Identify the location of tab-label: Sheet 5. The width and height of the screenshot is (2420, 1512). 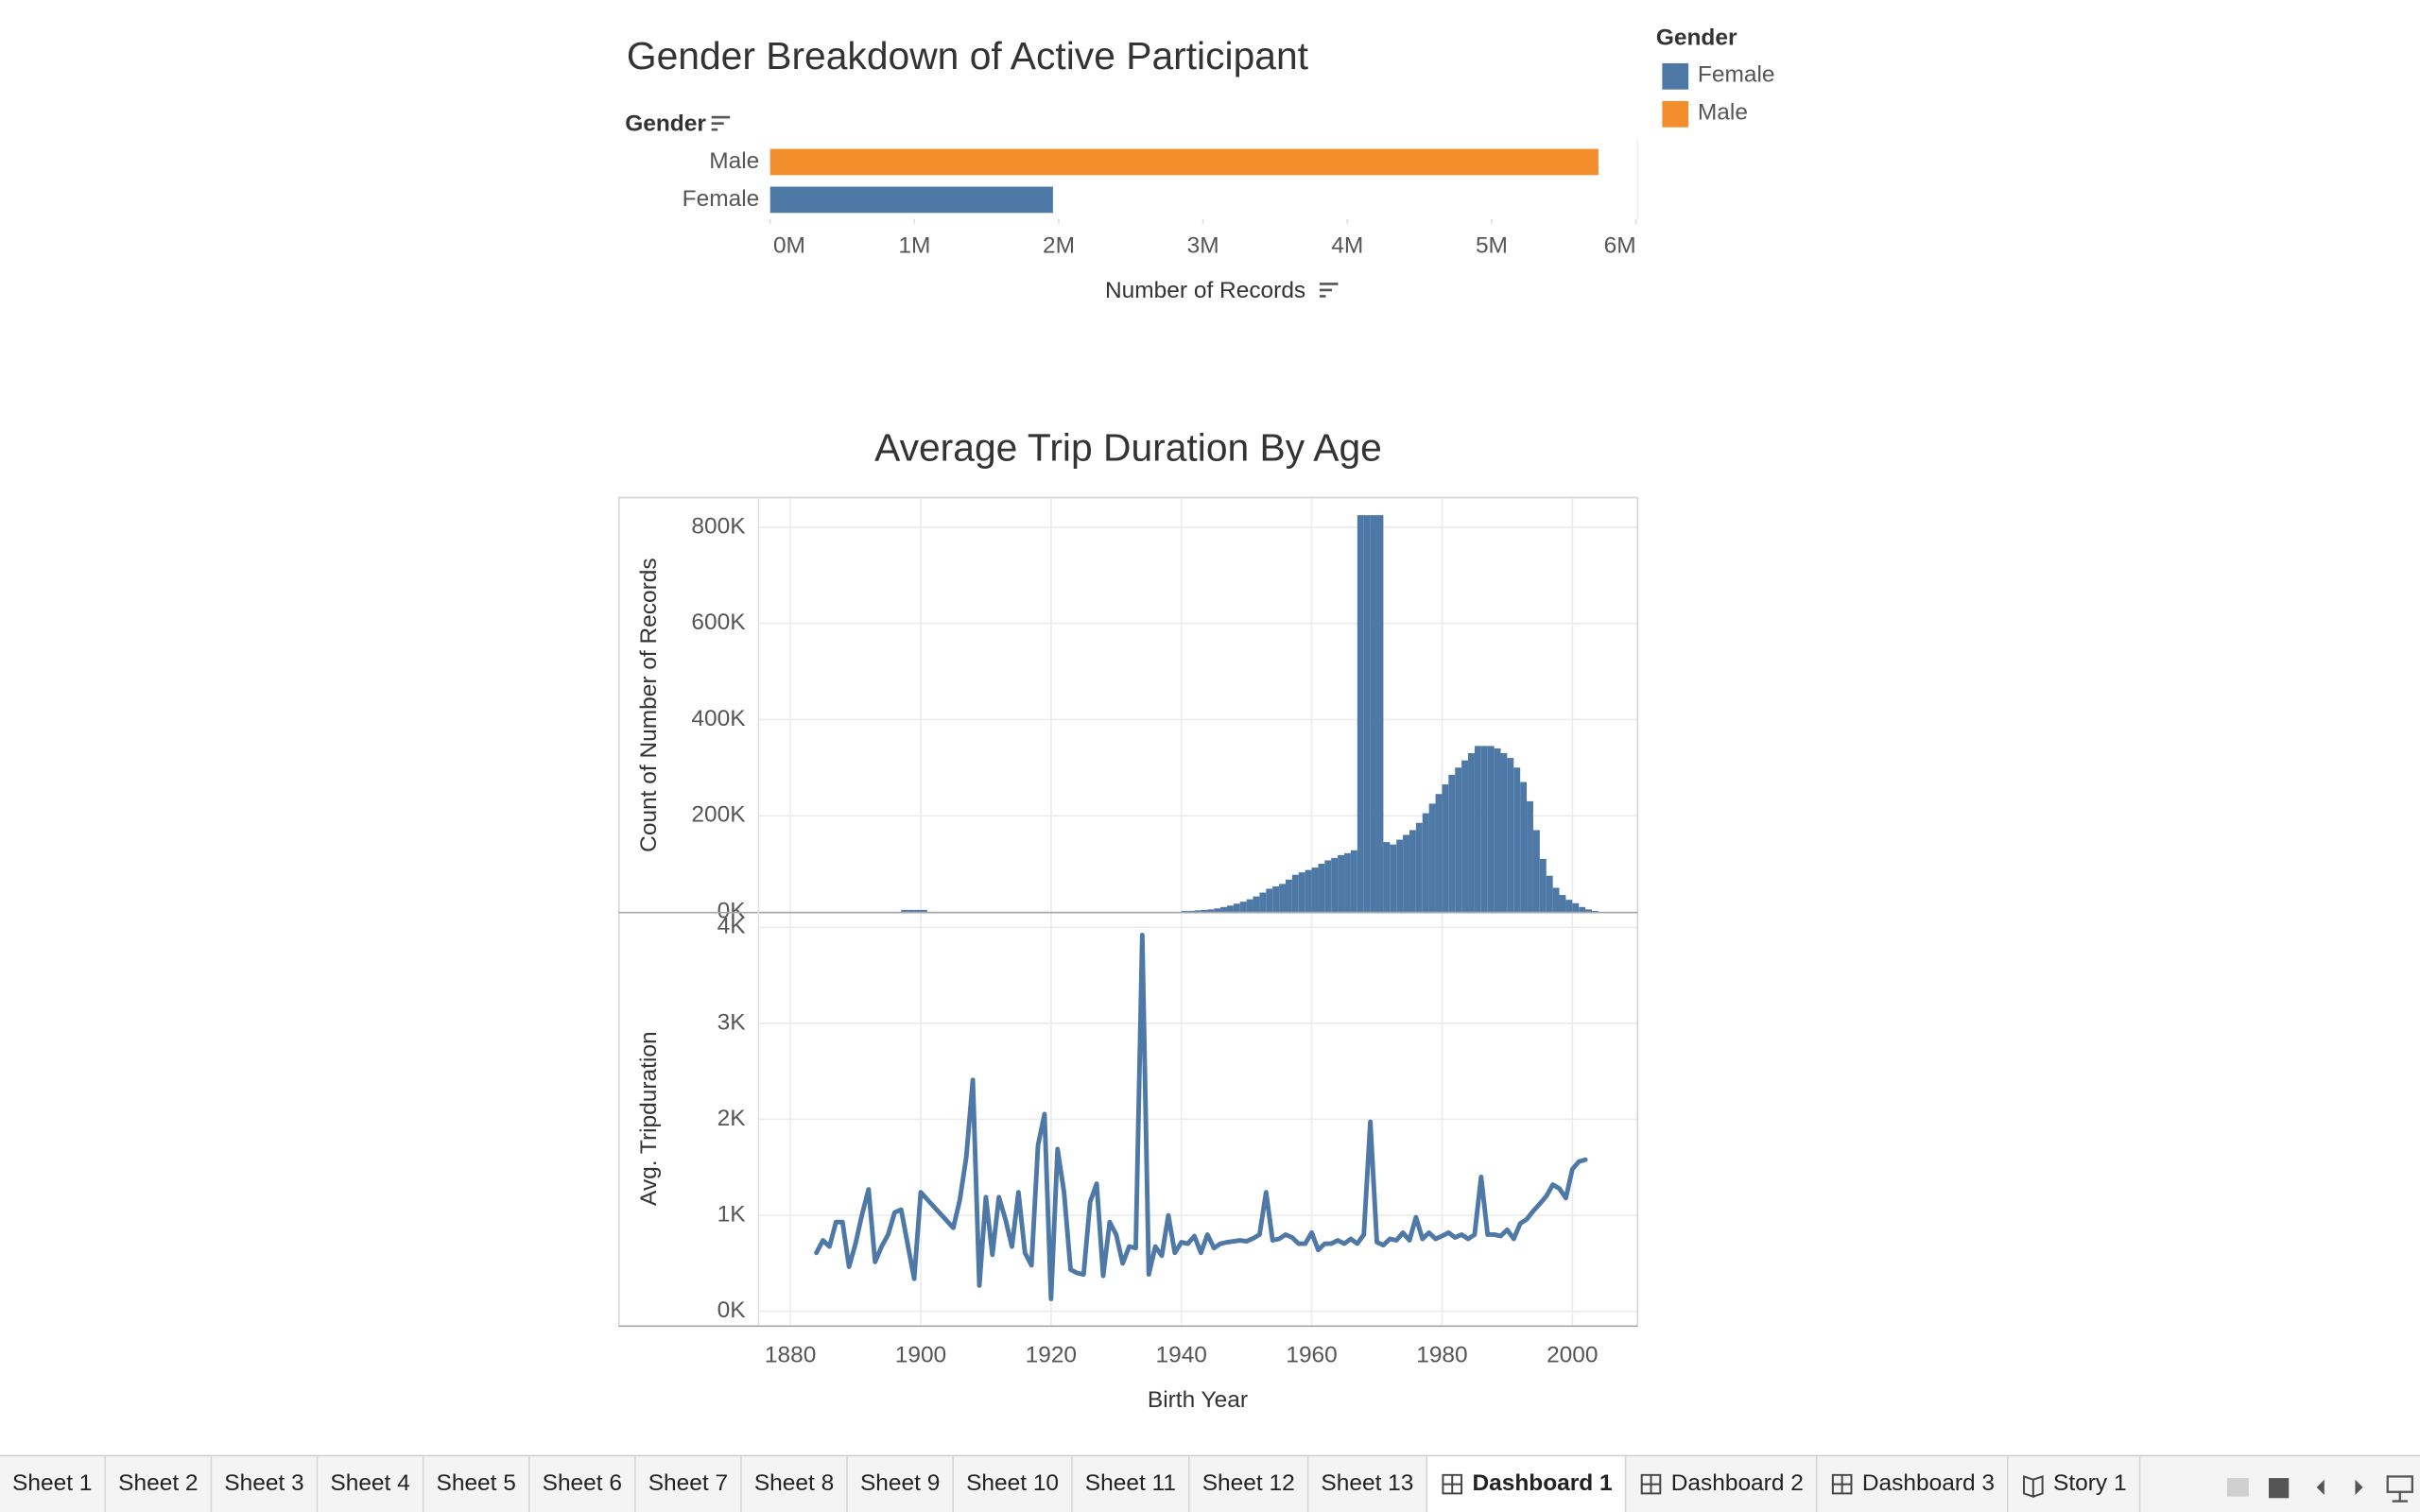
(476, 1483).